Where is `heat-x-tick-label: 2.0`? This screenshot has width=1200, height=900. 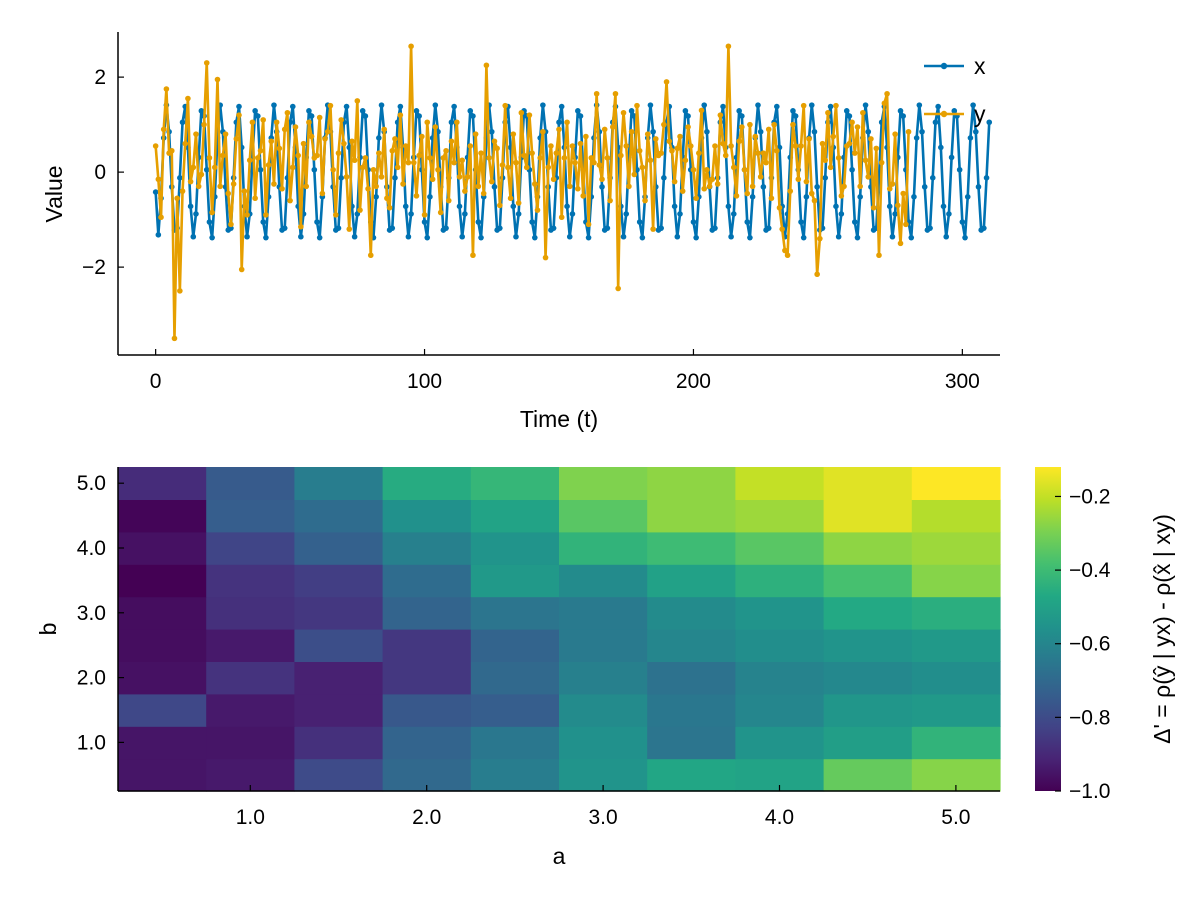 heat-x-tick-label: 2.0 is located at coordinates (426, 817).